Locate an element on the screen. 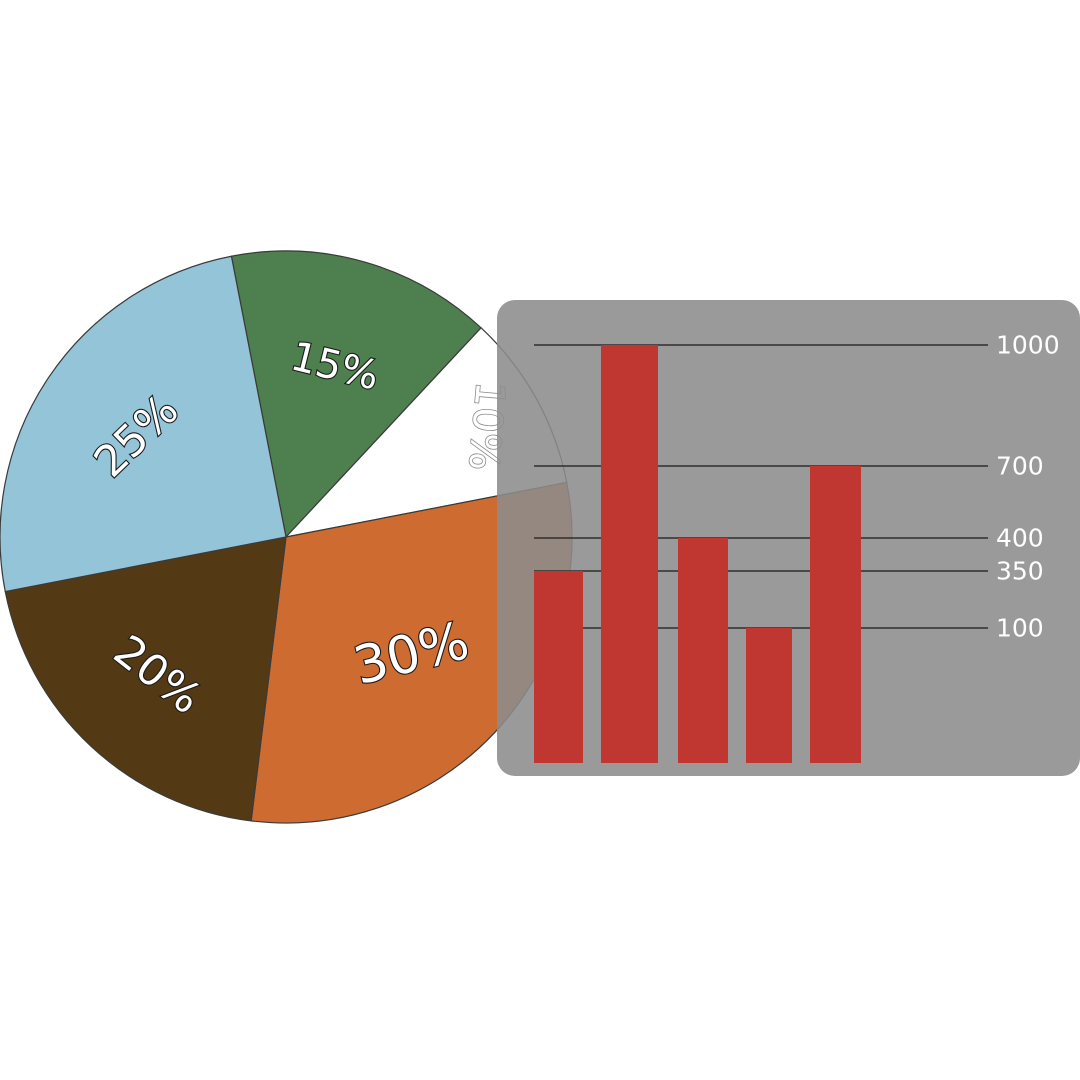 The height and width of the screenshot is (1080, 1080). bars is located at coordinates (697, 554).